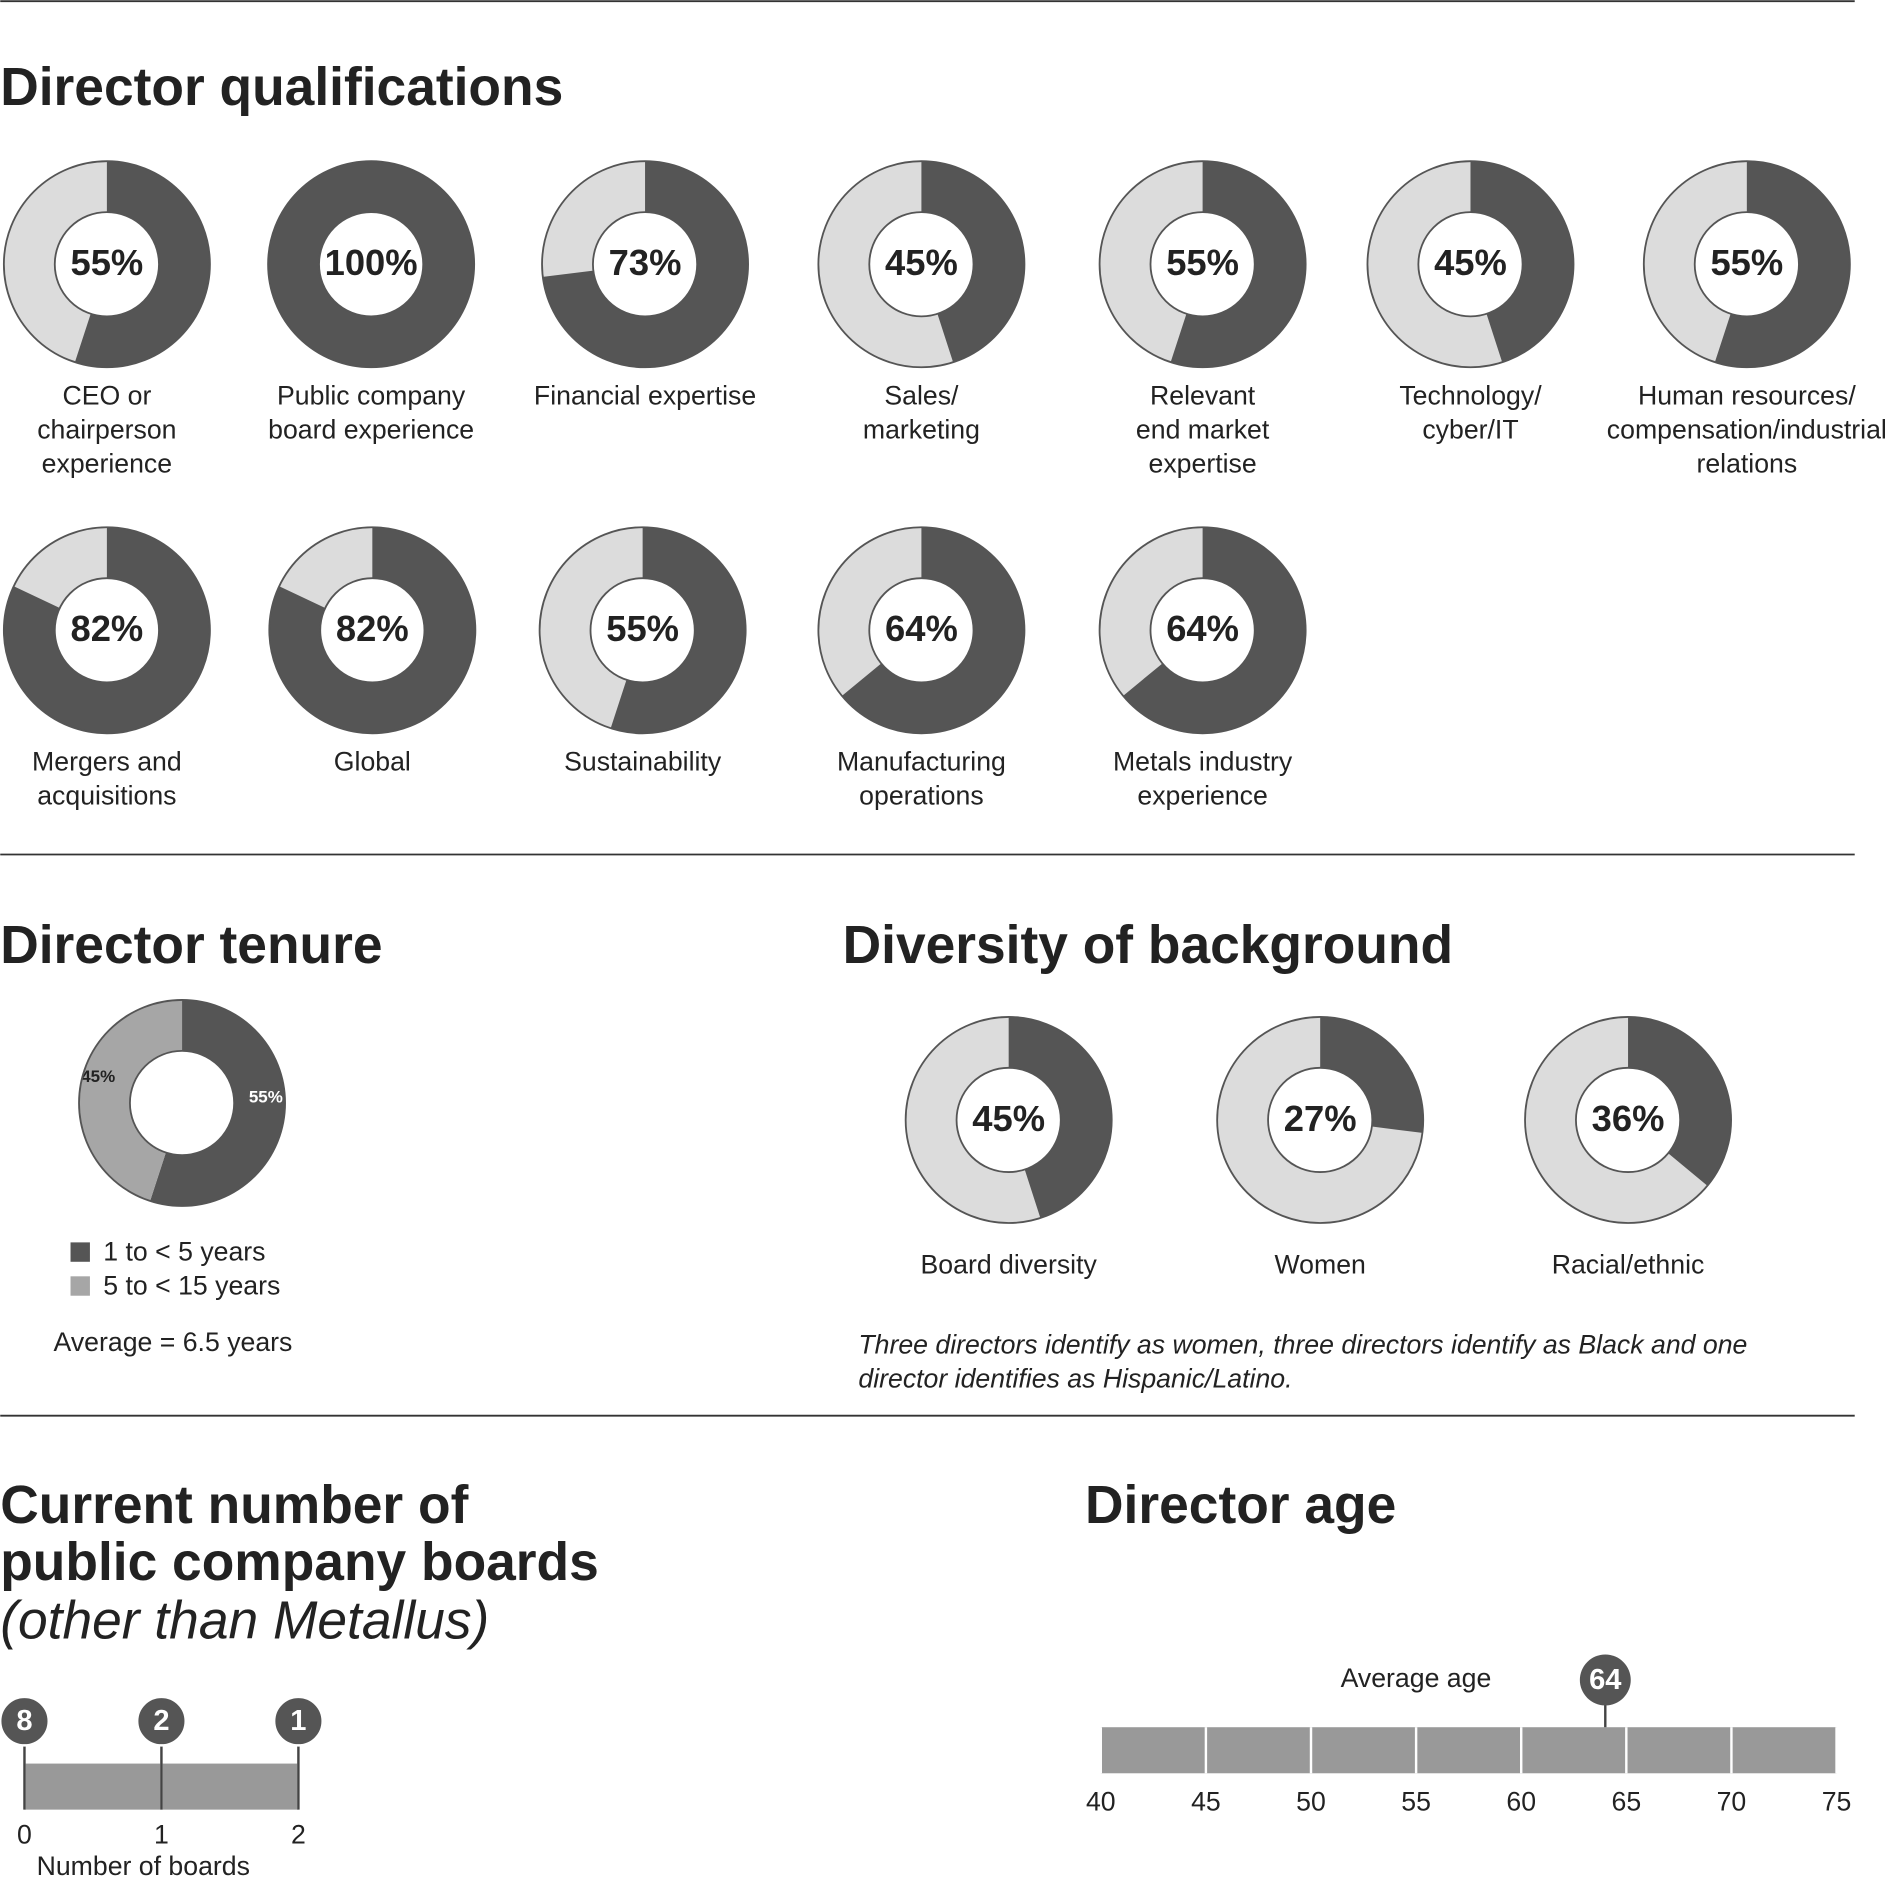  I want to click on x-tick-label: 65, so click(1626, 1802).